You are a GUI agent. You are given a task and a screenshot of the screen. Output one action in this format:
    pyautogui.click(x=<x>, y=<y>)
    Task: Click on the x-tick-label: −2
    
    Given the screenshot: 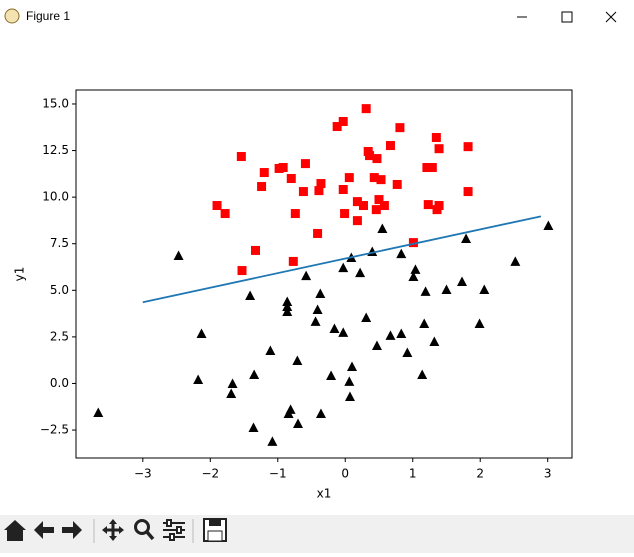 What is the action you would take?
    pyautogui.click(x=210, y=474)
    